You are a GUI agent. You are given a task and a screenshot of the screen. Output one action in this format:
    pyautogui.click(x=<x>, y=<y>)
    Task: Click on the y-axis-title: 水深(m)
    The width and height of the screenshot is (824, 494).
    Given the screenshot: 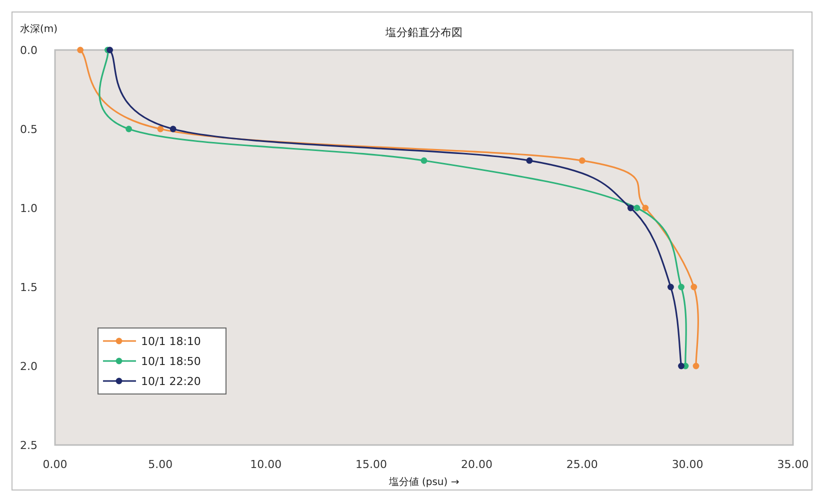 What is the action you would take?
    pyautogui.click(x=39, y=29)
    